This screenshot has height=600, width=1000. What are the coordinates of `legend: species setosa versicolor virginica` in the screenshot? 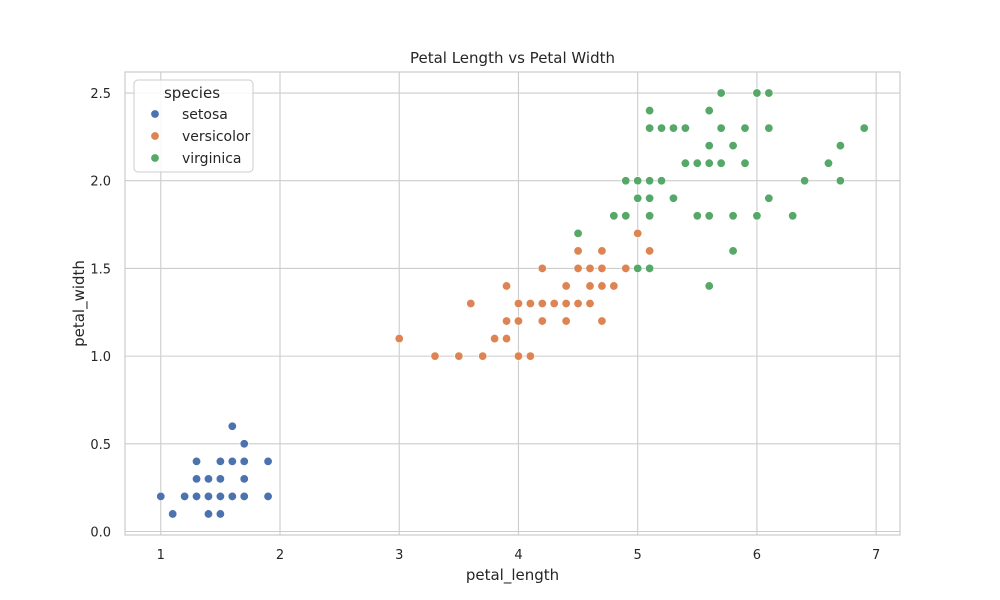 It's located at (193, 126).